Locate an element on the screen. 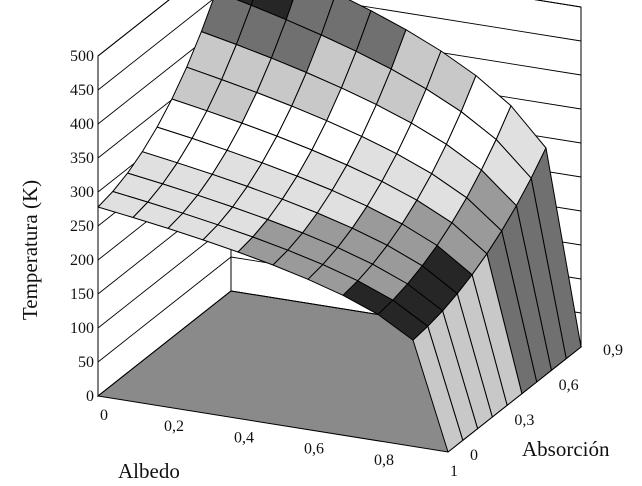 The image size is (642, 486). x-tick-label: 1 is located at coordinates (454, 471).